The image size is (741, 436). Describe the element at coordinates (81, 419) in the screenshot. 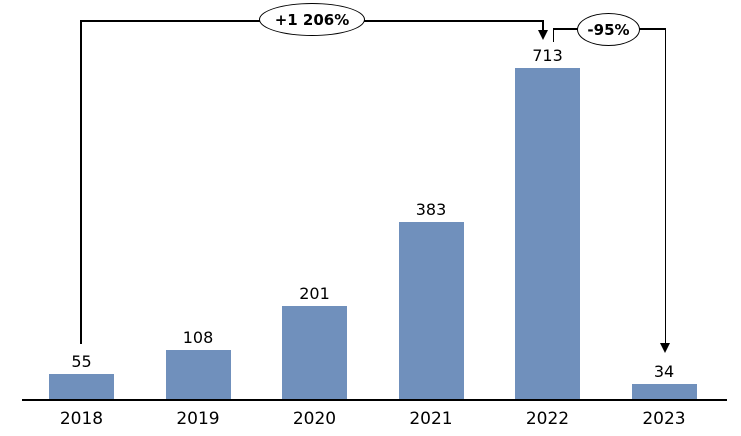

I see `x-tick-label-2018: 2018` at that location.